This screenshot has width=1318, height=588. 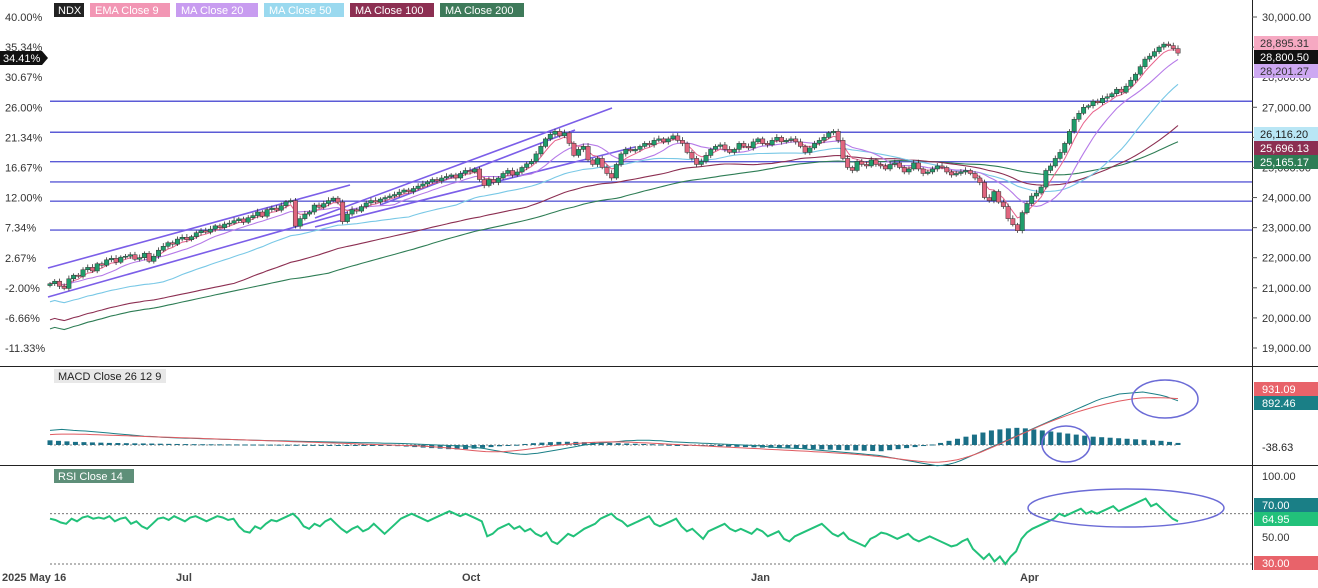 What do you see at coordinates (760, 577) in the screenshot?
I see `x-tick-jan: Jan` at bounding box center [760, 577].